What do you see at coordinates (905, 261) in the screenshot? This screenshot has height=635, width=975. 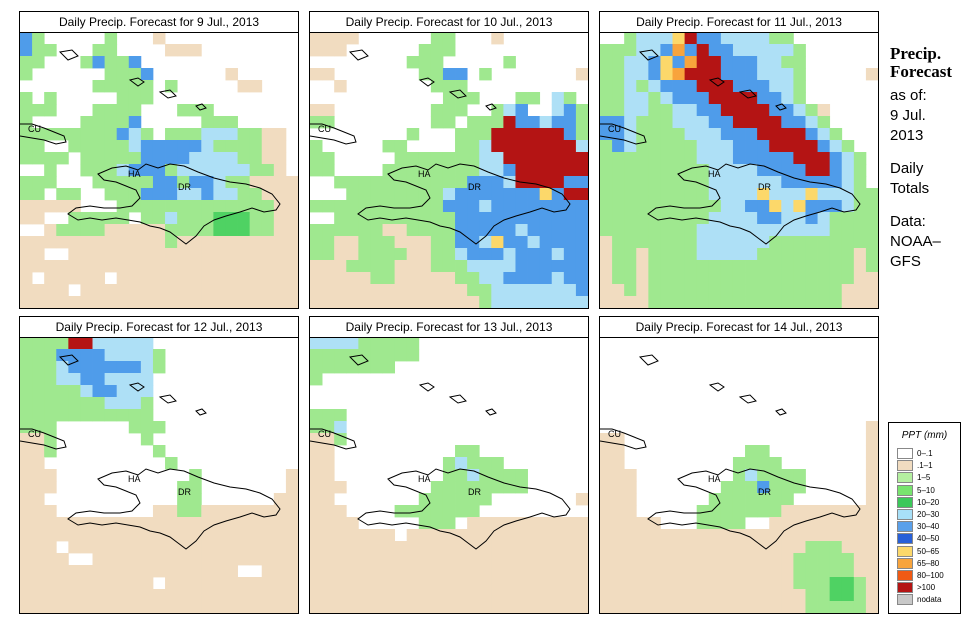 I see `data-source-2: GFS` at bounding box center [905, 261].